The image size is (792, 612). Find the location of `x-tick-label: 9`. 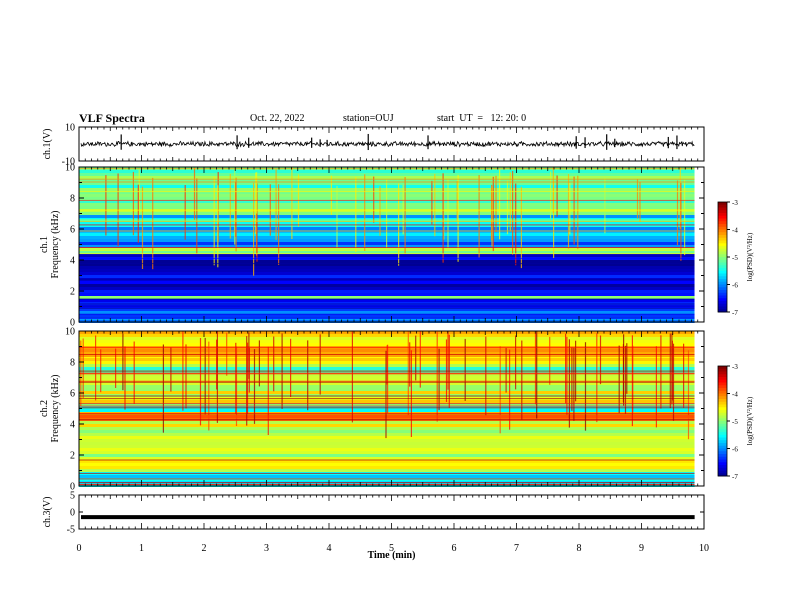

x-tick-label: 9 is located at coordinates (641, 548).